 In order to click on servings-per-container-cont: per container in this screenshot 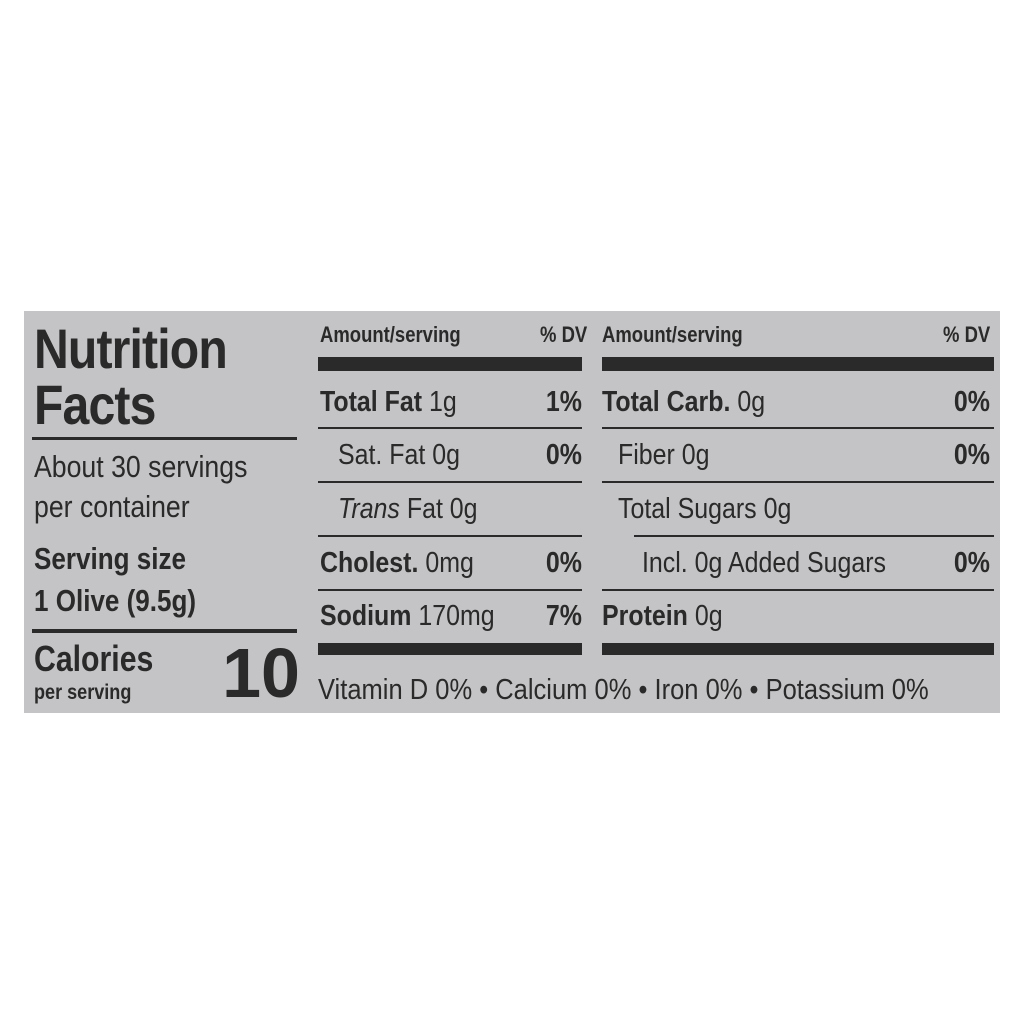, I will do `click(112, 506)`.